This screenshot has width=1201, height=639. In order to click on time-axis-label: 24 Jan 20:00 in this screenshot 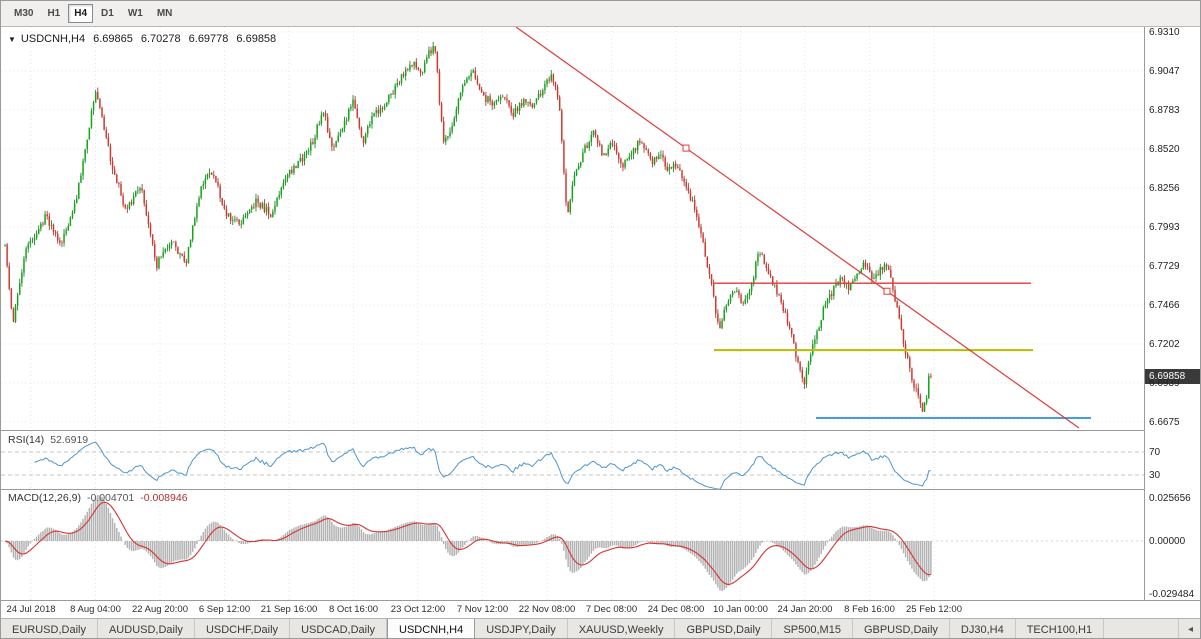, I will do `click(805, 609)`.